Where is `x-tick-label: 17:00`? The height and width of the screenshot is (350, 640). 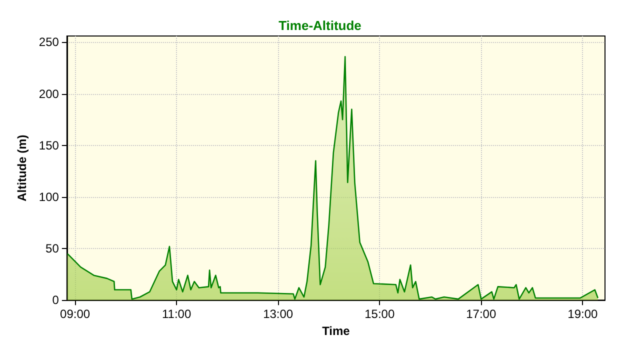
x-tick-label: 17:00 is located at coordinates (481, 314).